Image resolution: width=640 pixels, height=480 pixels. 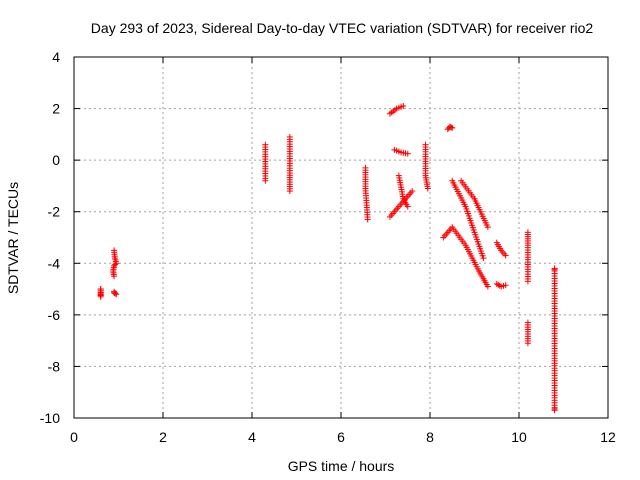 What do you see at coordinates (519, 437) in the screenshot?
I see `x-tick-label: 10` at bounding box center [519, 437].